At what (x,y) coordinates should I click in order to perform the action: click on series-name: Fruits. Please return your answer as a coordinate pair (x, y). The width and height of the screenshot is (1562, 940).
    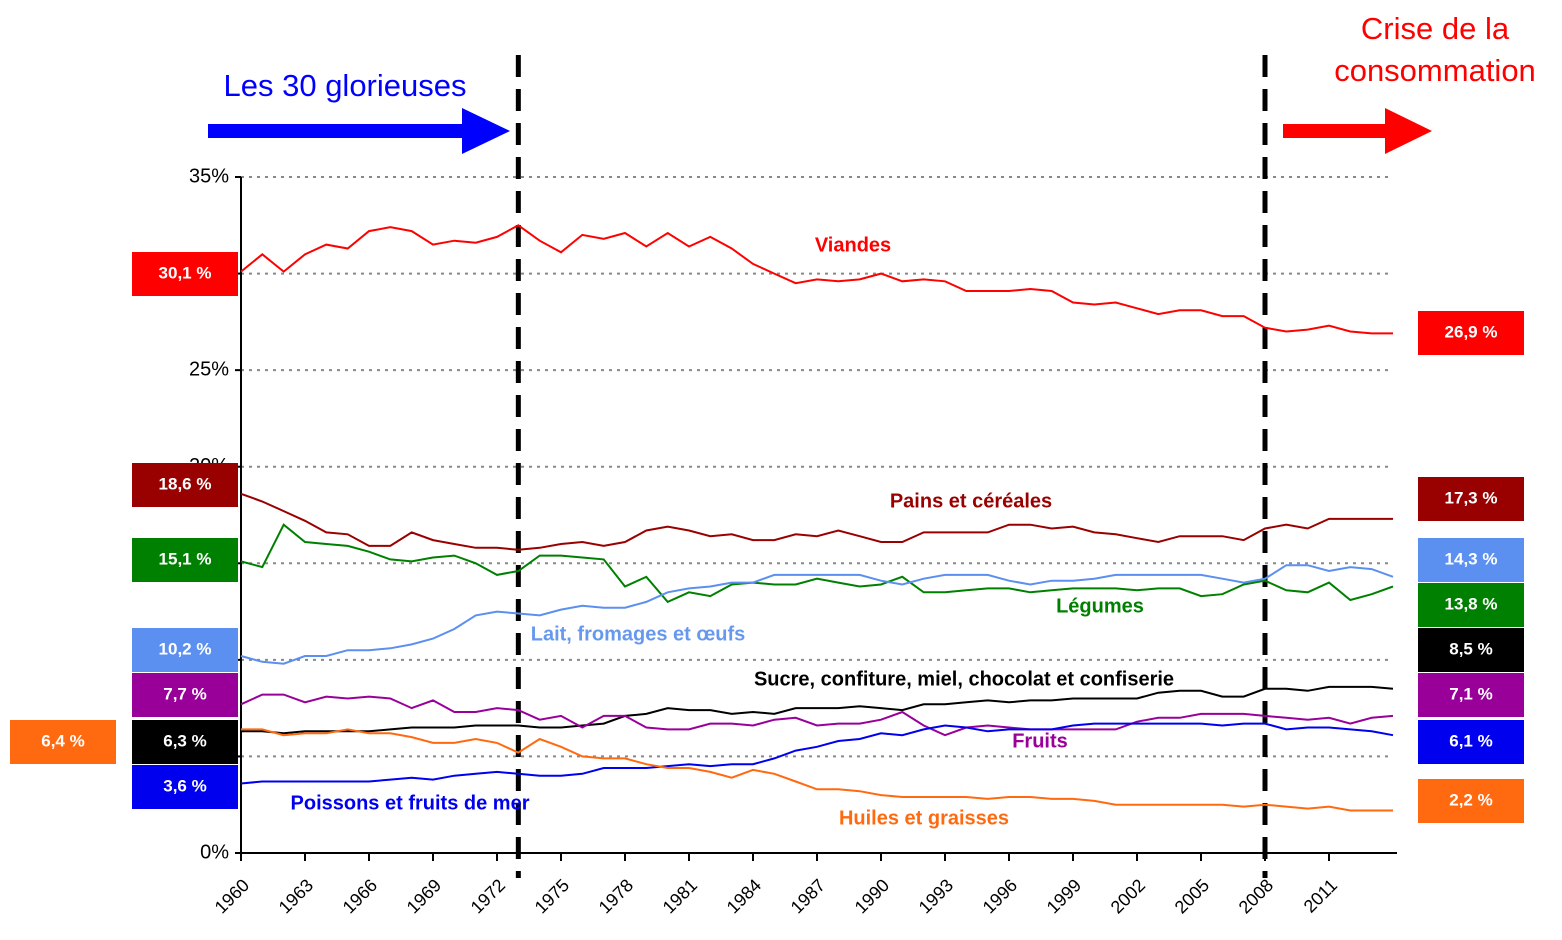
    Looking at the image, I should click on (1040, 741).